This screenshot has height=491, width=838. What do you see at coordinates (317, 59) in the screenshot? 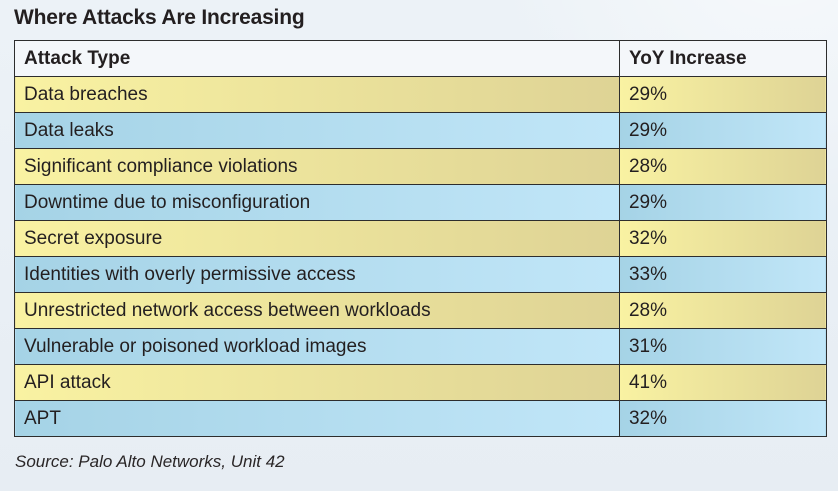
I see `column-header-attack-type: Attack Type` at bounding box center [317, 59].